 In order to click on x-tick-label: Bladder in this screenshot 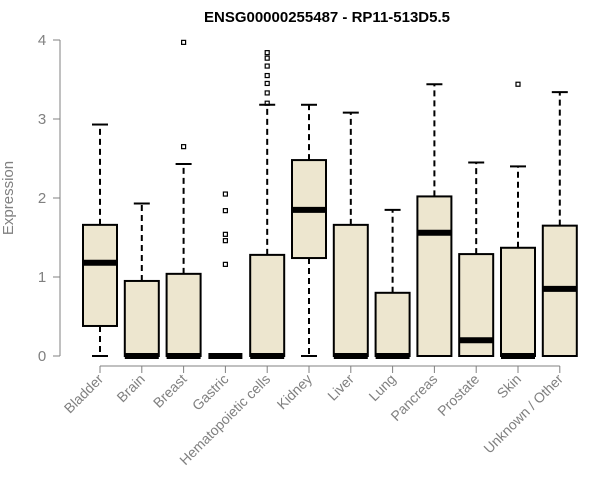, I will do `click(84, 394)`.